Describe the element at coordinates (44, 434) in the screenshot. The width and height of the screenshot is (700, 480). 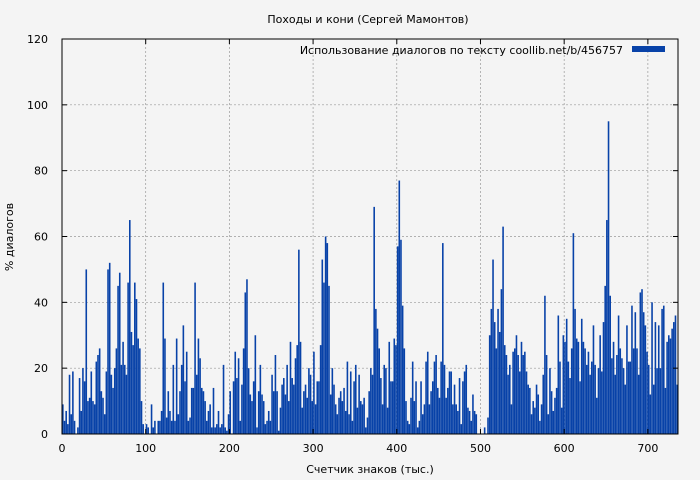
I see `y-tick-label: 0` at that location.